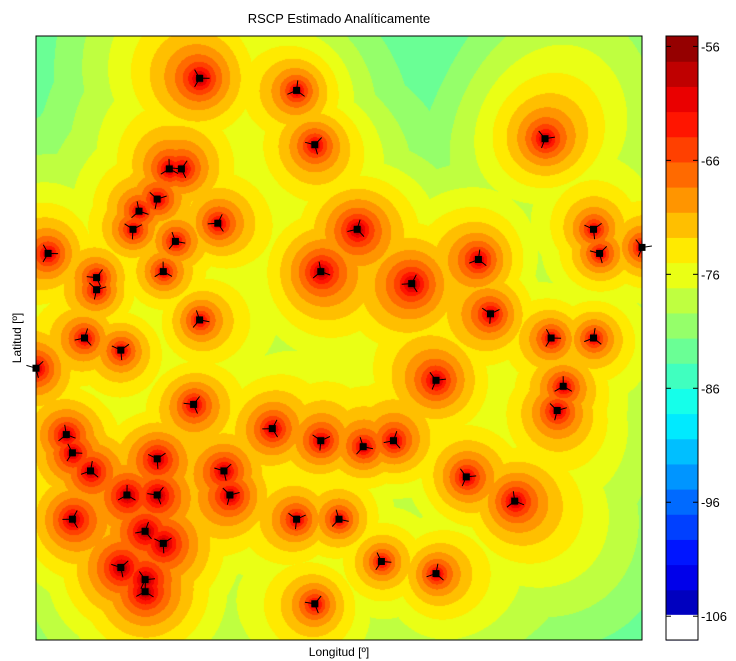  What do you see at coordinates (710, 46) in the screenshot?
I see `colorbar-tick-label: -56` at bounding box center [710, 46].